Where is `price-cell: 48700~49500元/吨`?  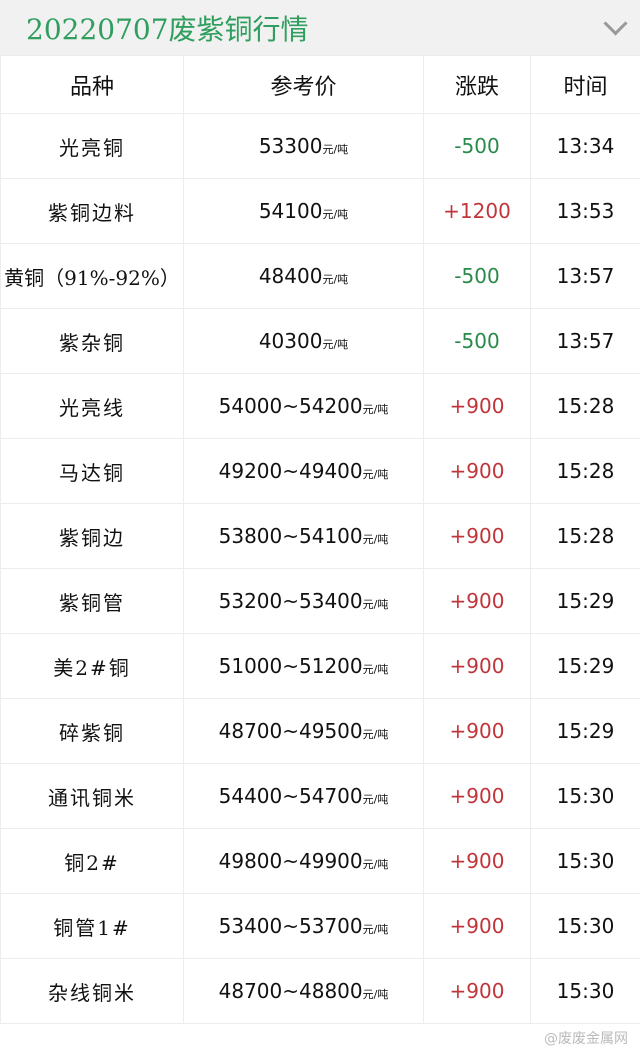
price-cell: 48700~49500元/吨 is located at coordinates (303, 731).